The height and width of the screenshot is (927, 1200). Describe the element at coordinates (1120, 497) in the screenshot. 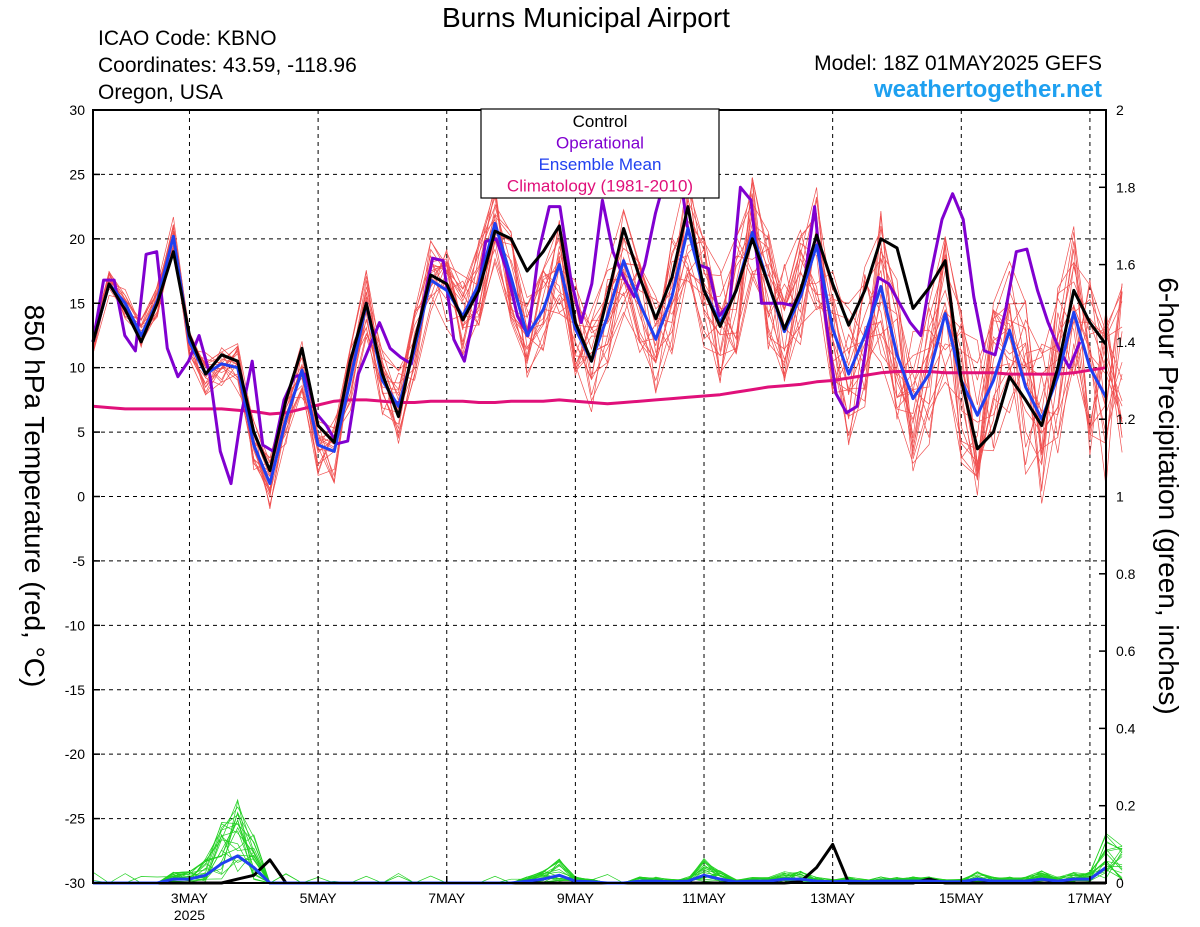

I see `y2-tick-label: 1` at that location.